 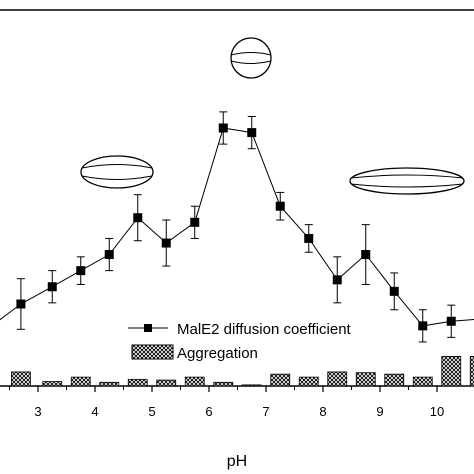 I want to click on x-tick-label: 4, so click(x=94, y=411).